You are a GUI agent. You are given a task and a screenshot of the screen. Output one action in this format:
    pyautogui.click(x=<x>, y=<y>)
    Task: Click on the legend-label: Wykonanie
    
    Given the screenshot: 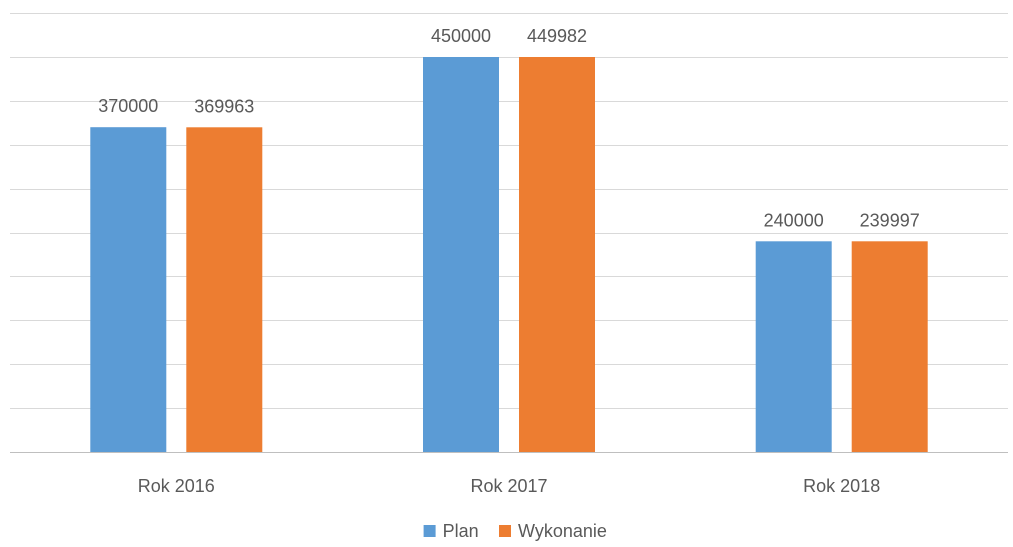 What is the action you would take?
    pyautogui.click(x=562, y=531)
    